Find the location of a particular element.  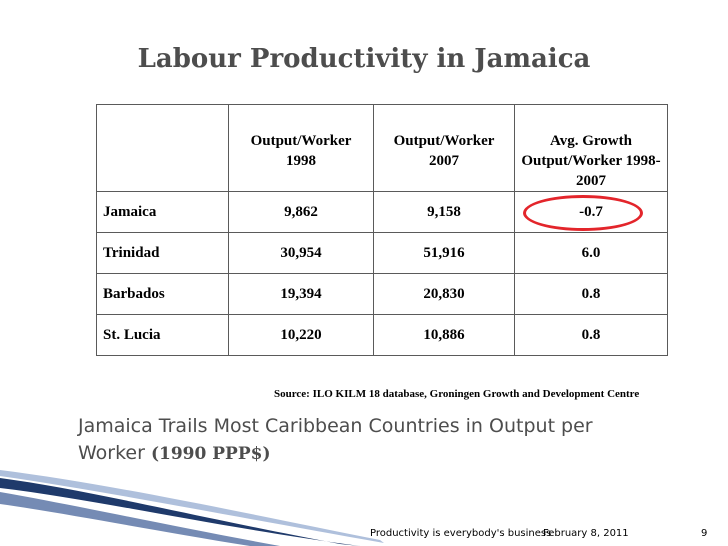

country-cell: Barbados is located at coordinates (162, 294).